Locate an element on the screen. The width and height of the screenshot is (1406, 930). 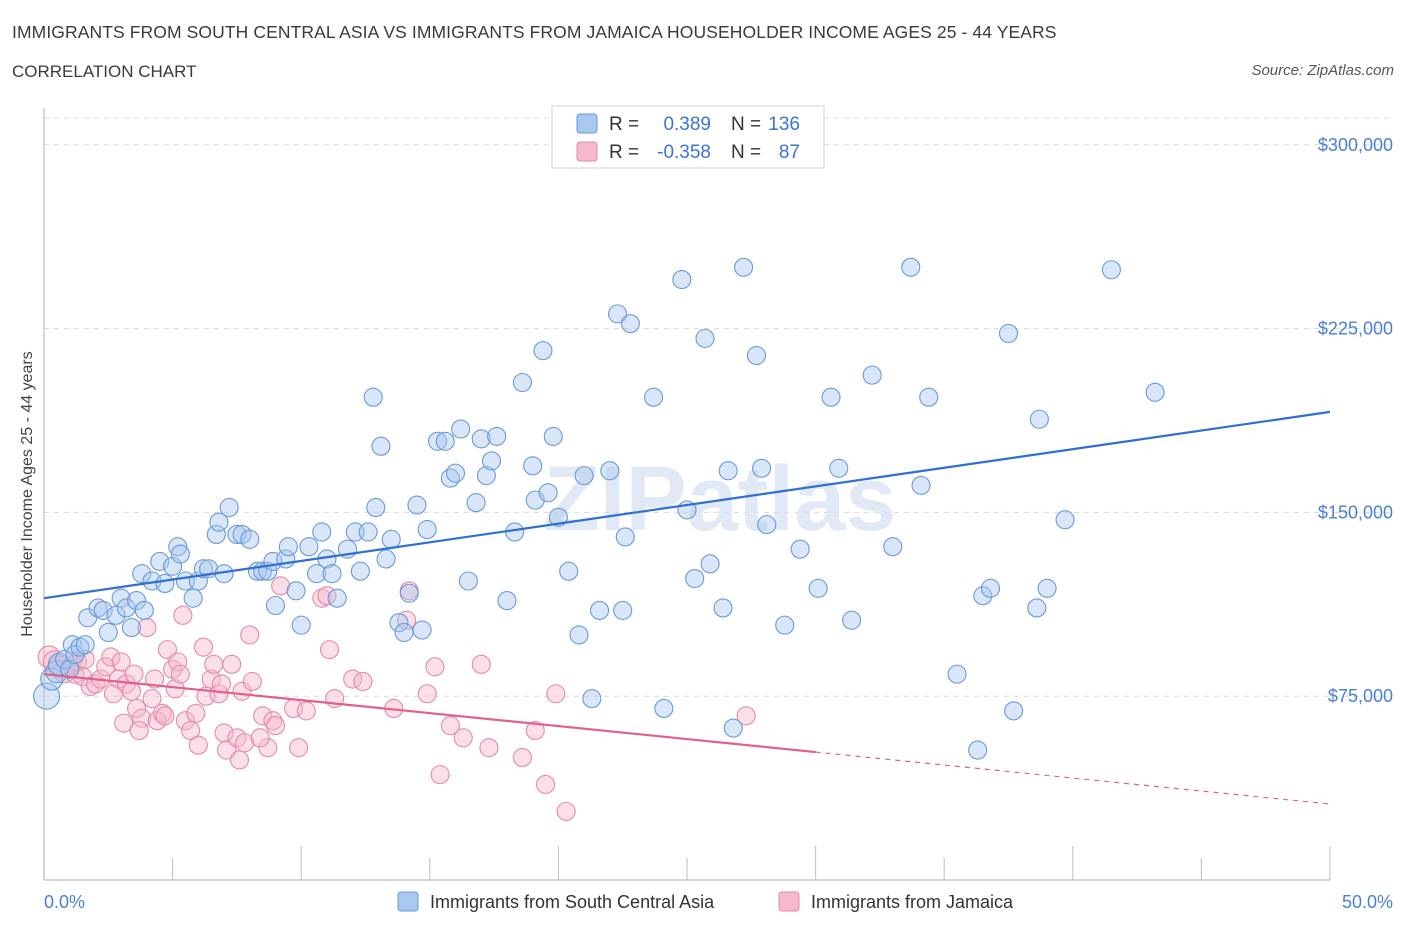
y-tick-labels: $75,000 $150,000 $225,000 $300,000 is located at coordinates (1355, 420).